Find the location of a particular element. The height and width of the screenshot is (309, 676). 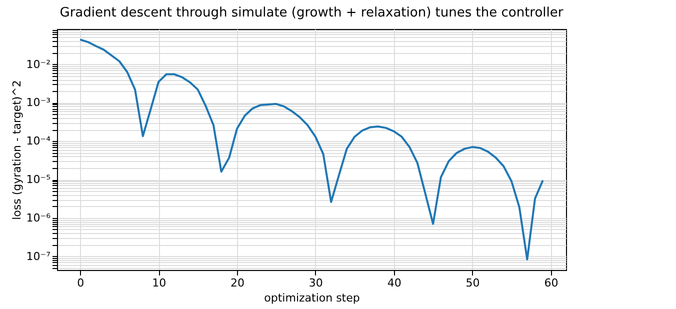

y-tick-label: 10⁻³ is located at coordinates (38, 103).